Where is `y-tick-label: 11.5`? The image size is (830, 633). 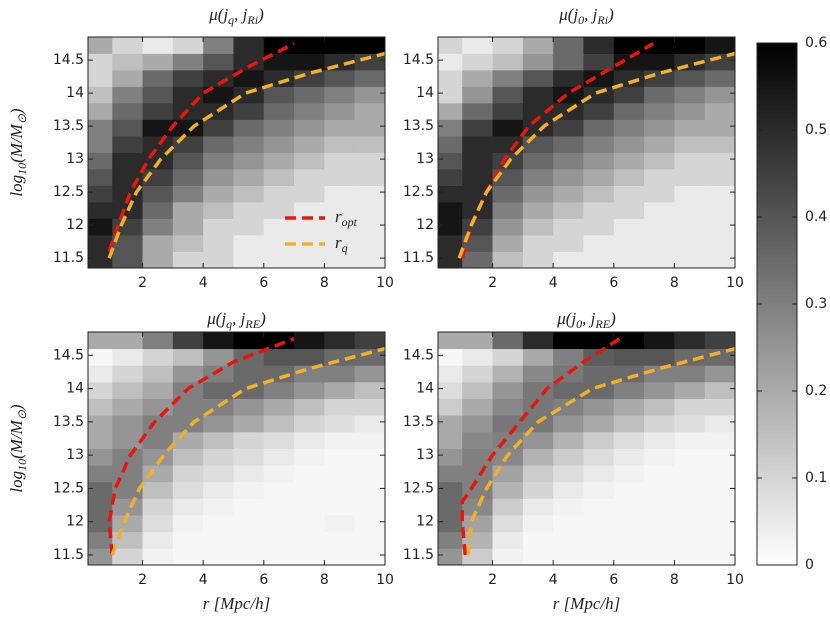 y-tick-label: 11.5 is located at coordinates (418, 555).